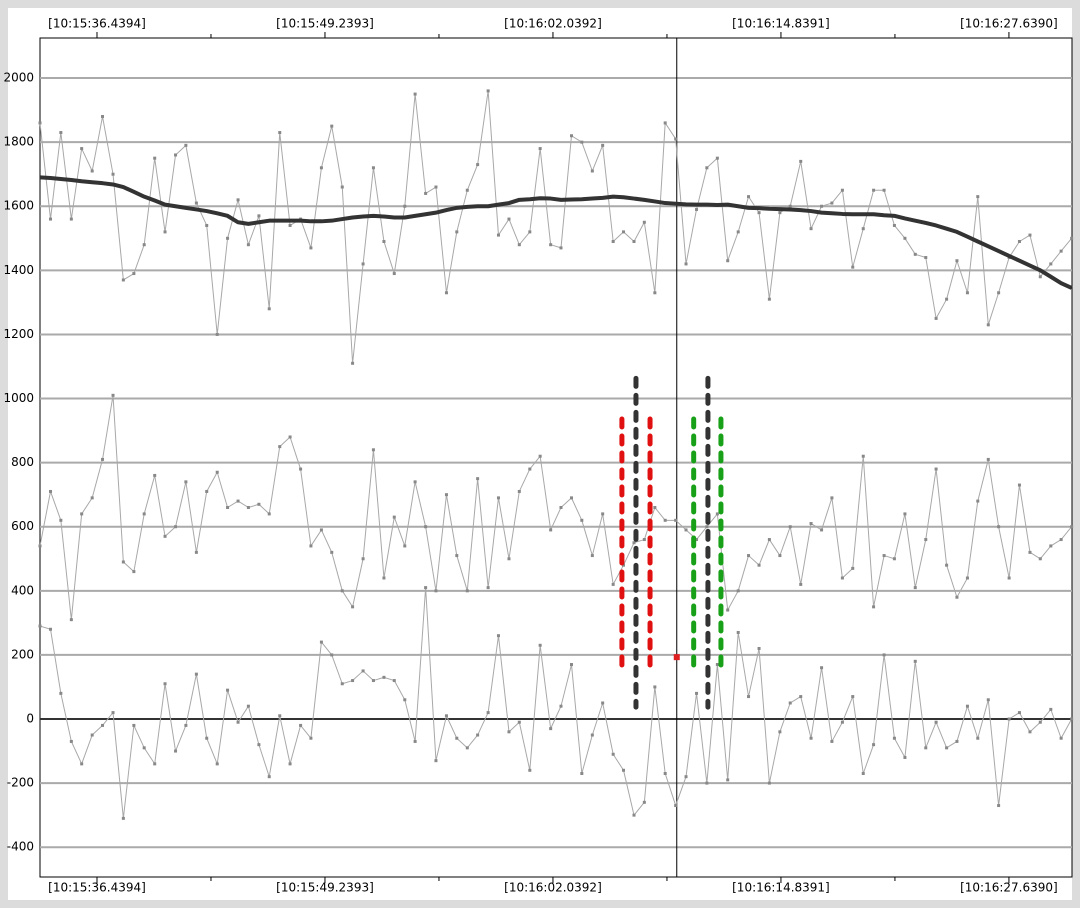 The image size is (1080, 908). What do you see at coordinates (22, 654) in the screenshot?
I see `y-tick-label: 200` at bounding box center [22, 654].